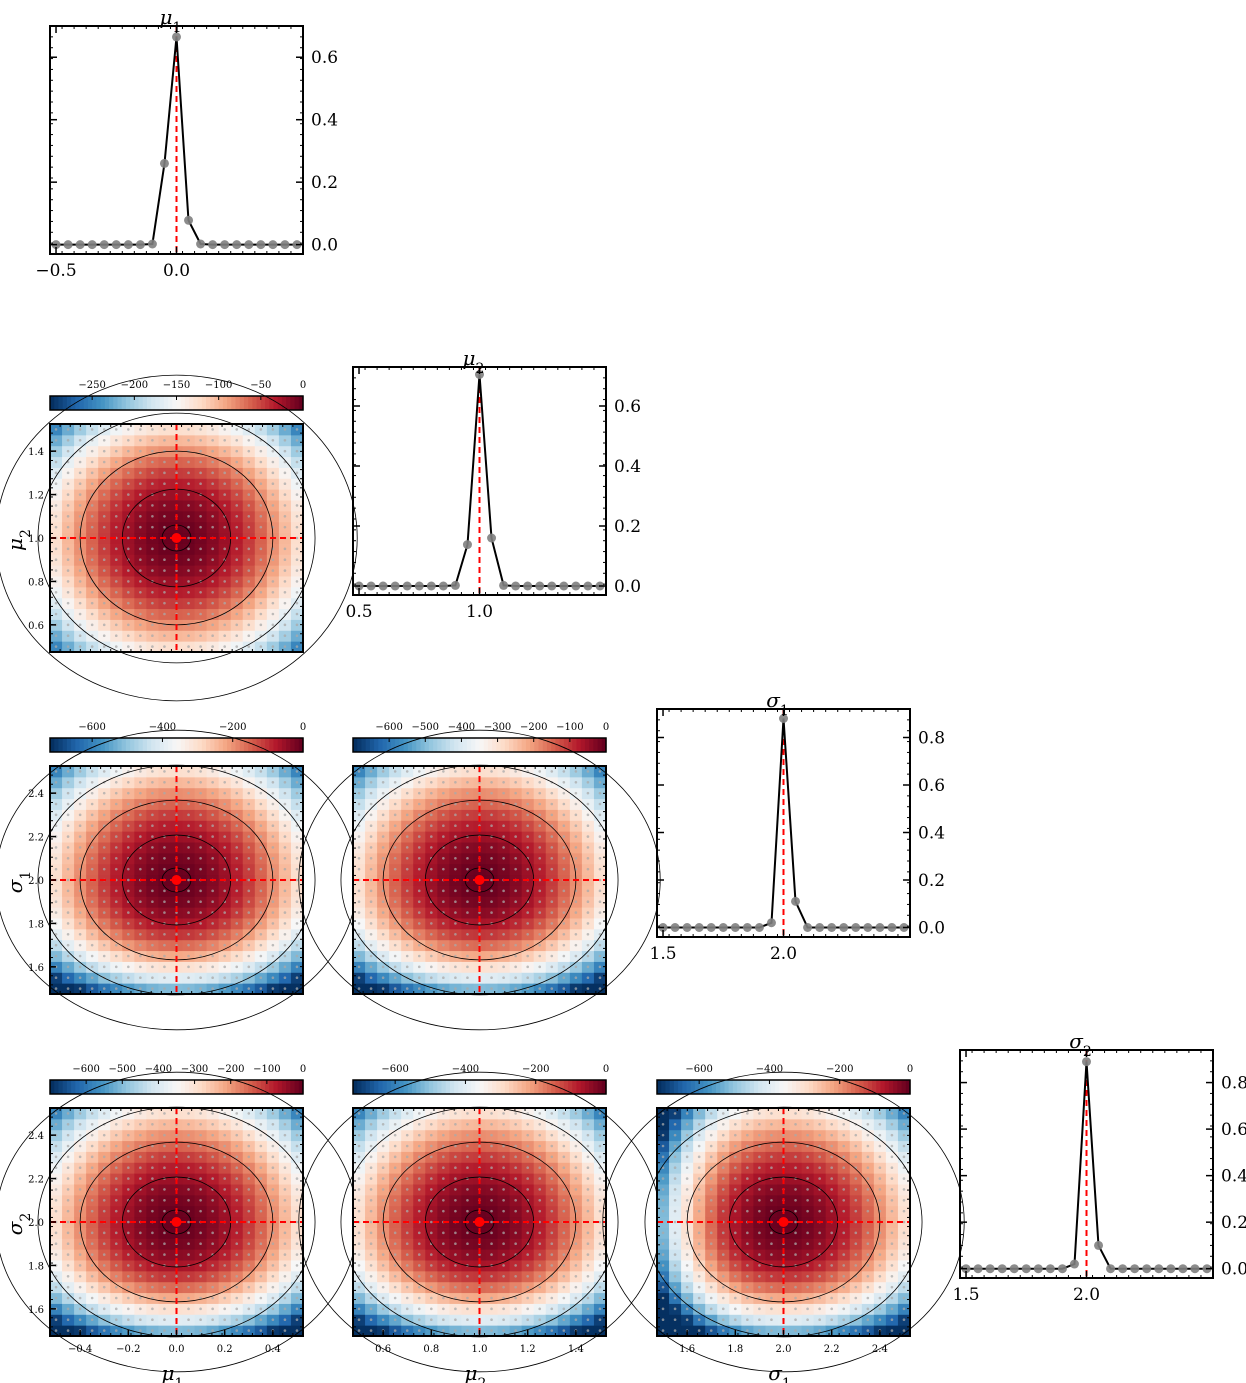  I want to click on colorbar: −600 −500 −400 −300 −200 −100 0, so click(177, 1079).